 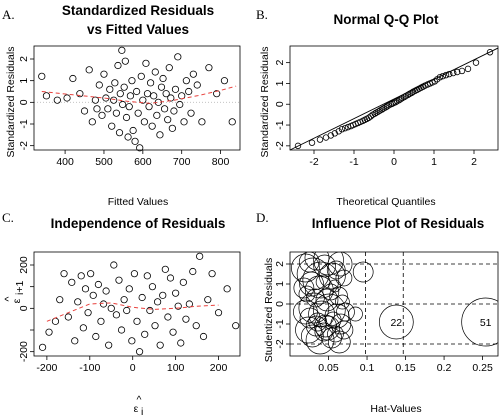 What do you see at coordinates (265, 102) in the screenshot?
I see `panel-b-ylabel: Standardized Residuals` at bounding box center [265, 102].